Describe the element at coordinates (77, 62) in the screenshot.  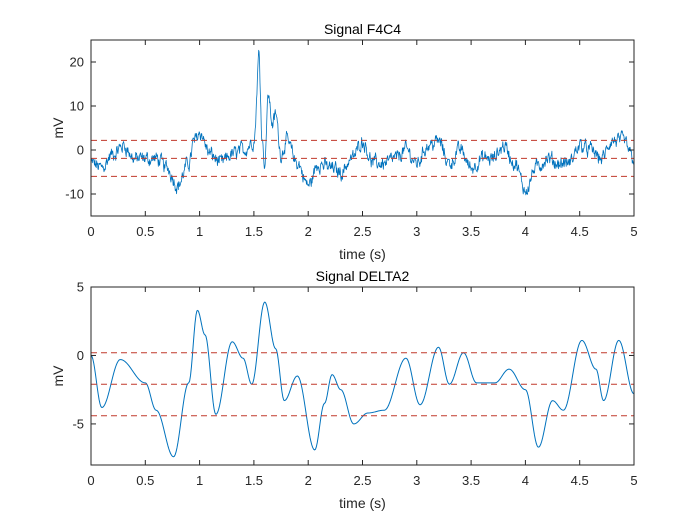
I see `y-tick-label: 20` at that location.